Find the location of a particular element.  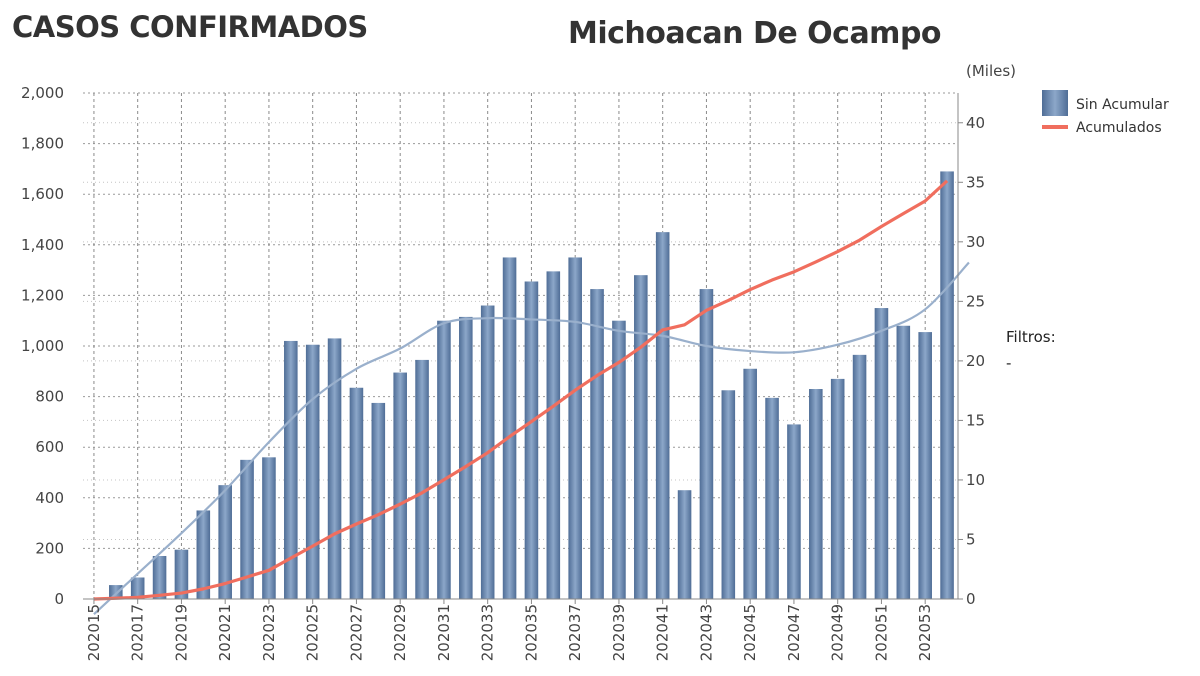

y-left-tick-label: 1,600 is located at coordinates (42, 194).